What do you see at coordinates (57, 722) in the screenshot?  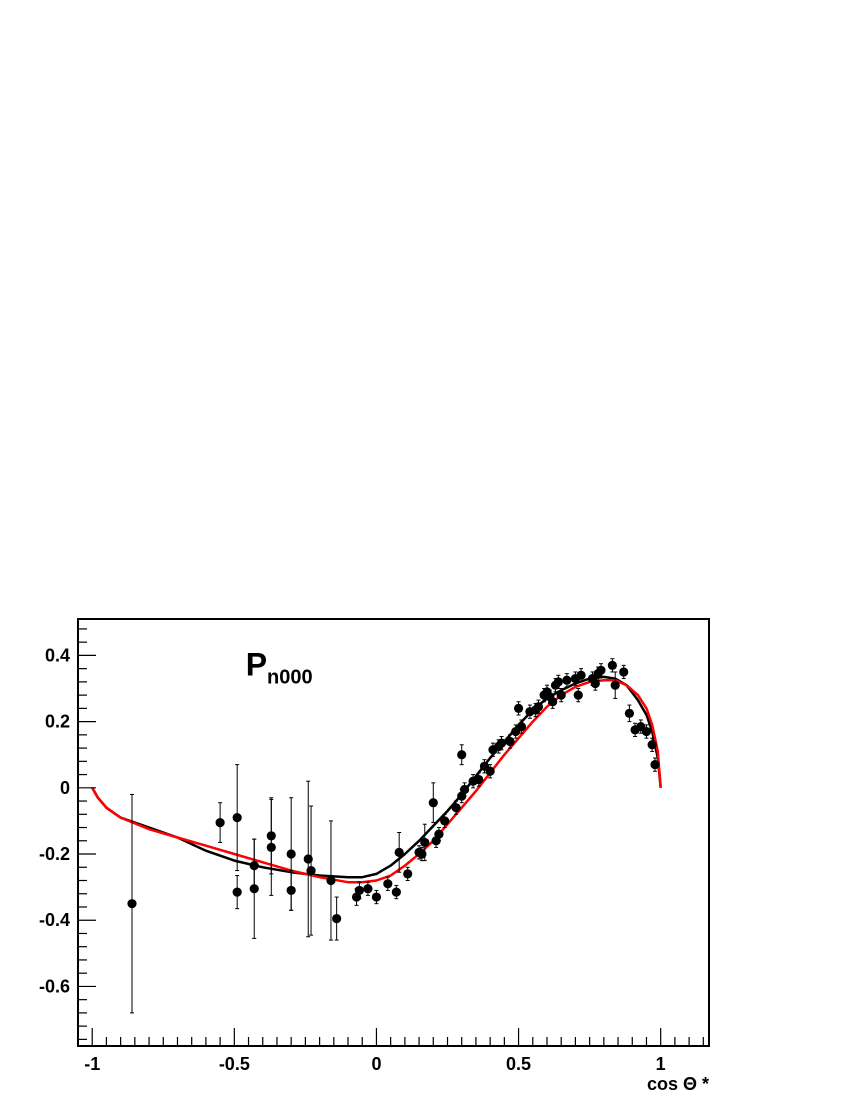 I see `y-tick-label: 0.2` at bounding box center [57, 722].